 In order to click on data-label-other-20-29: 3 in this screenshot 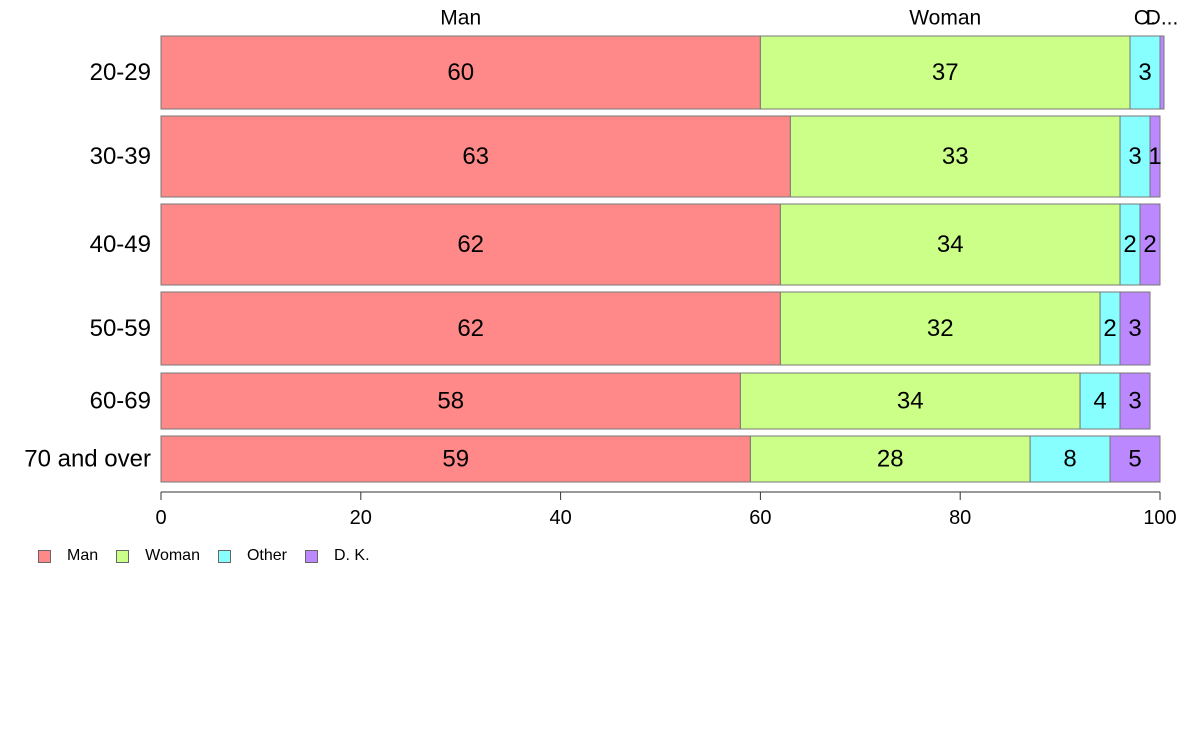, I will do `click(1144, 72)`.